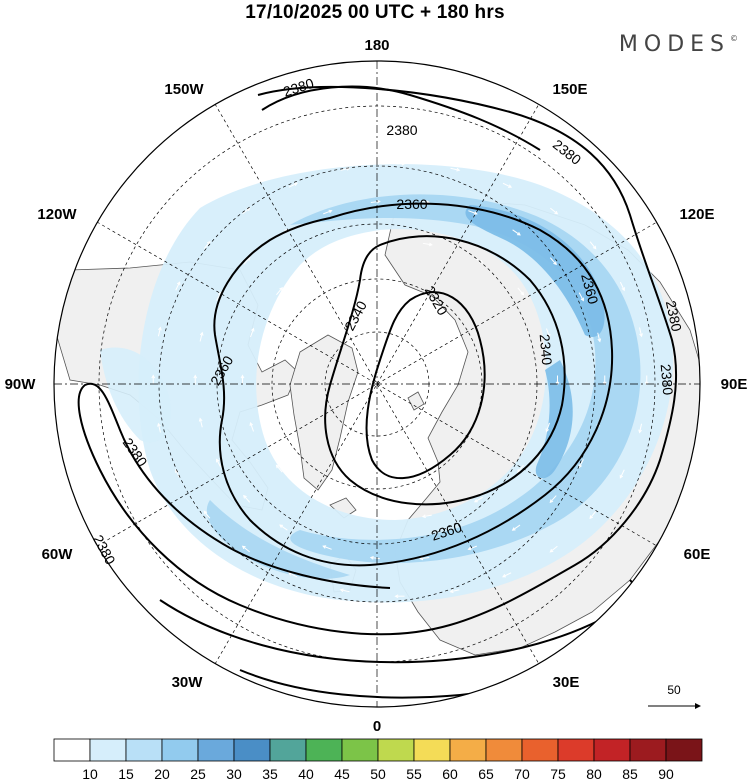 This screenshot has height=782, width=750. Describe the element at coordinates (522, 774) in the screenshot. I see `colorbar-tick-label: 70` at that location.